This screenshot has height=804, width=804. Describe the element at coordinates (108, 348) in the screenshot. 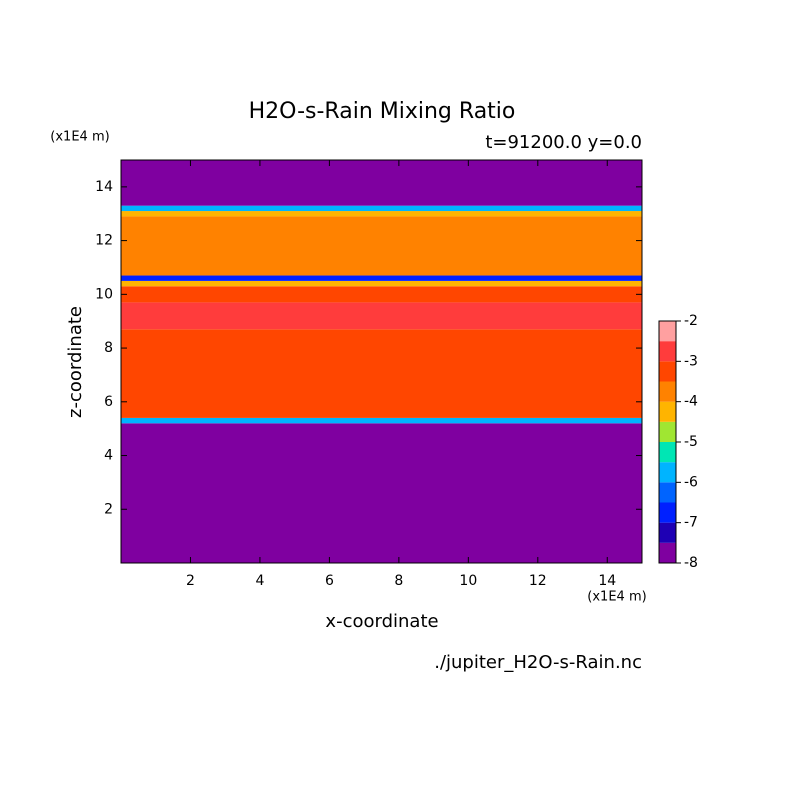

I see `y-tick-label: 8` at that location.